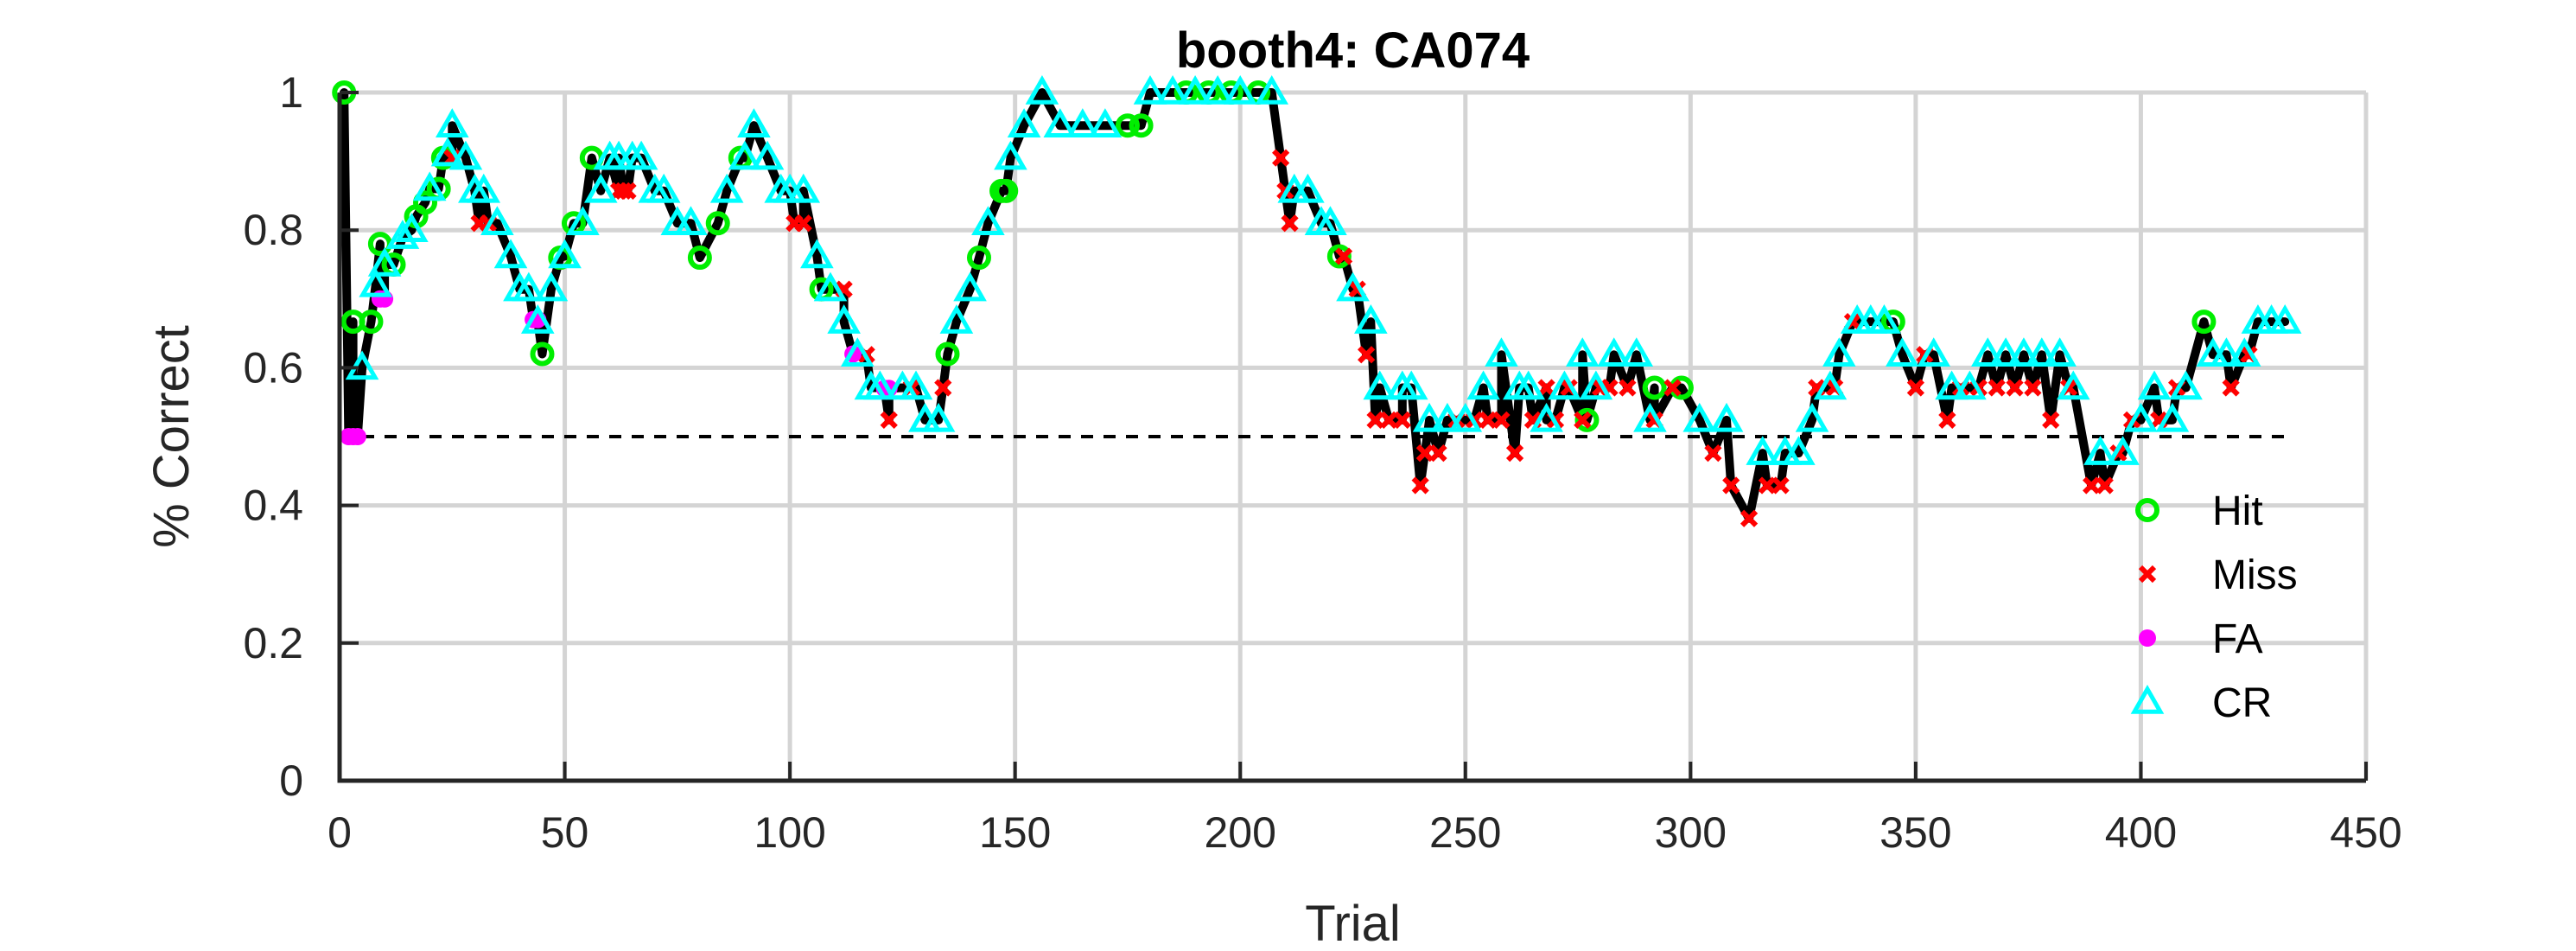 This screenshot has height=951, width=2576. What do you see at coordinates (1691, 832) in the screenshot?
I see `x-tick-label: 300` at bounding box center [1691, 832].